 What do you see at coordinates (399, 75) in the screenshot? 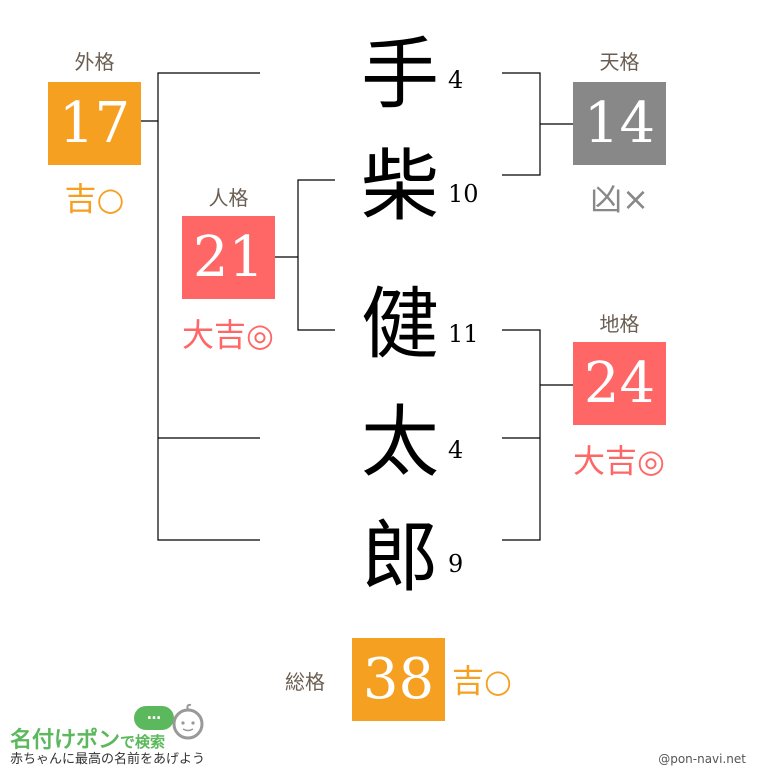
I see `name-char: 手` at bounding box center [399, 75].